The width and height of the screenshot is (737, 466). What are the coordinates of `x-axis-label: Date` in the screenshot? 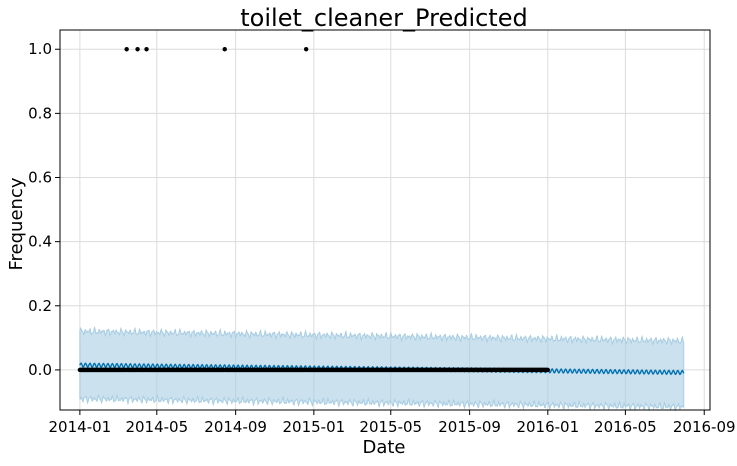 It's located at (383, 447).